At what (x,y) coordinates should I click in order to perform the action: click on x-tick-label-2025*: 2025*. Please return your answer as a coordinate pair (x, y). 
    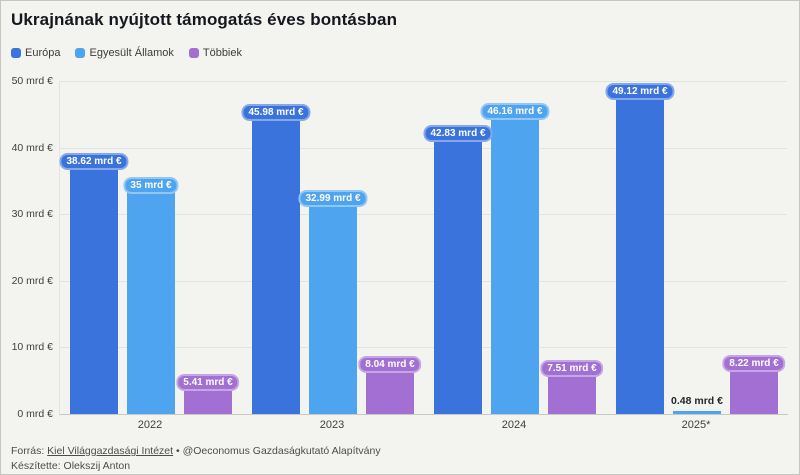
    Looking at the image, I should click on (696, 425).